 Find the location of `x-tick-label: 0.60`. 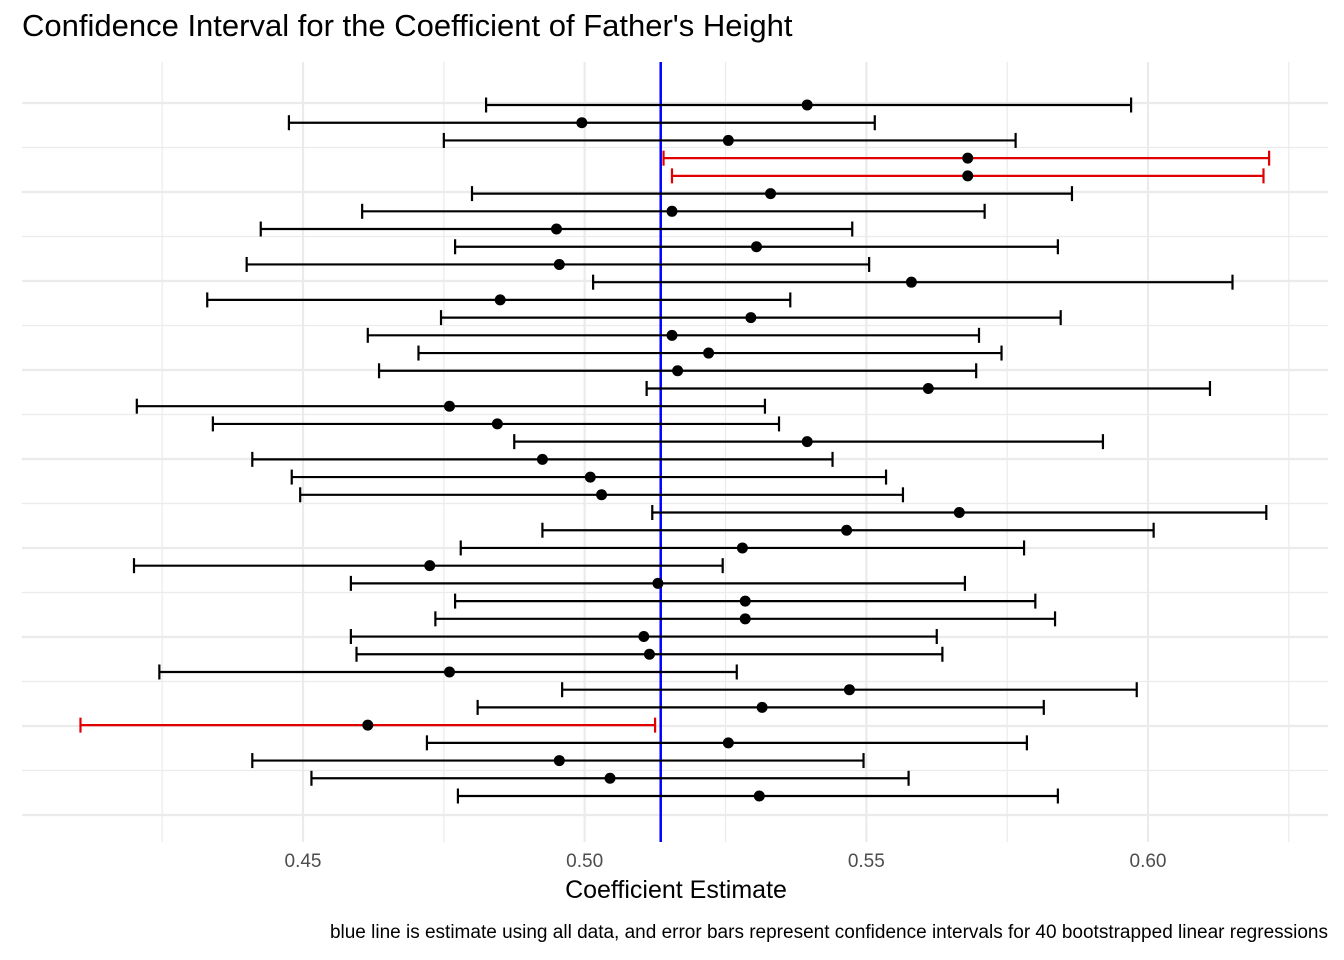

x-tick-label: 0.60 is located at coordinates (1148, 861).